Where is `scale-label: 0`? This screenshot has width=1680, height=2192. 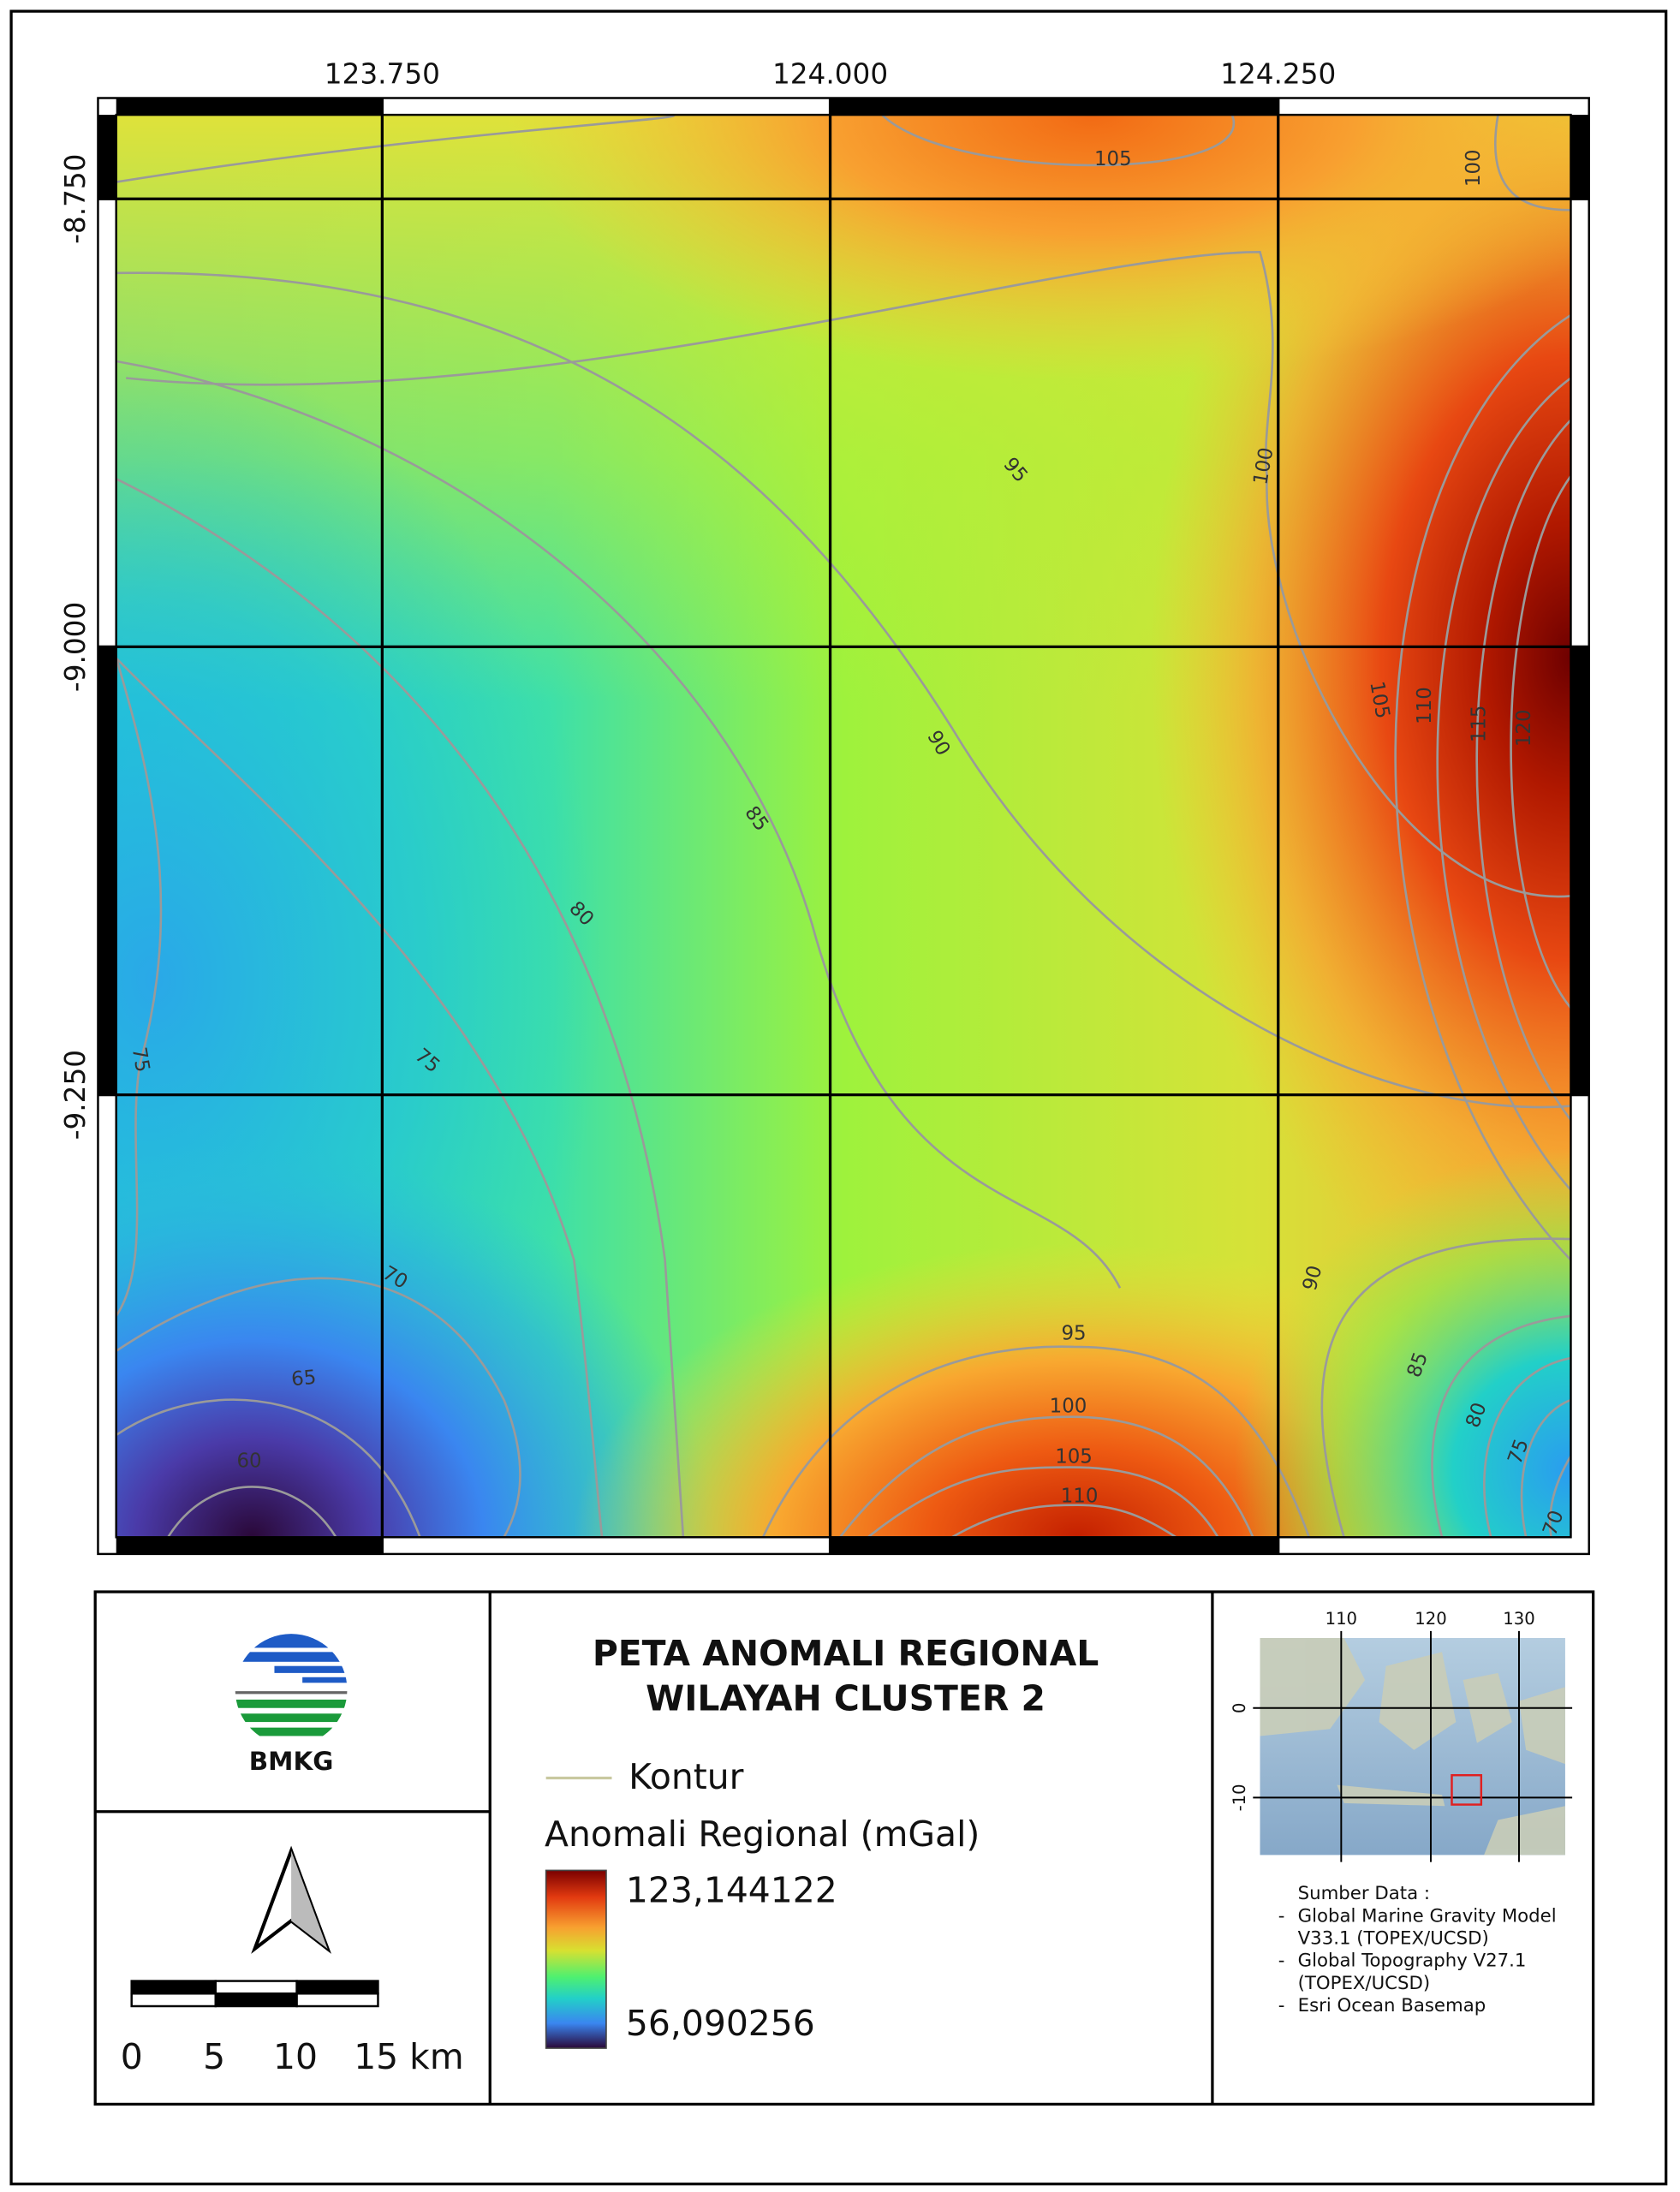 scale-label: 0 is located at coordinates (132, 2056).